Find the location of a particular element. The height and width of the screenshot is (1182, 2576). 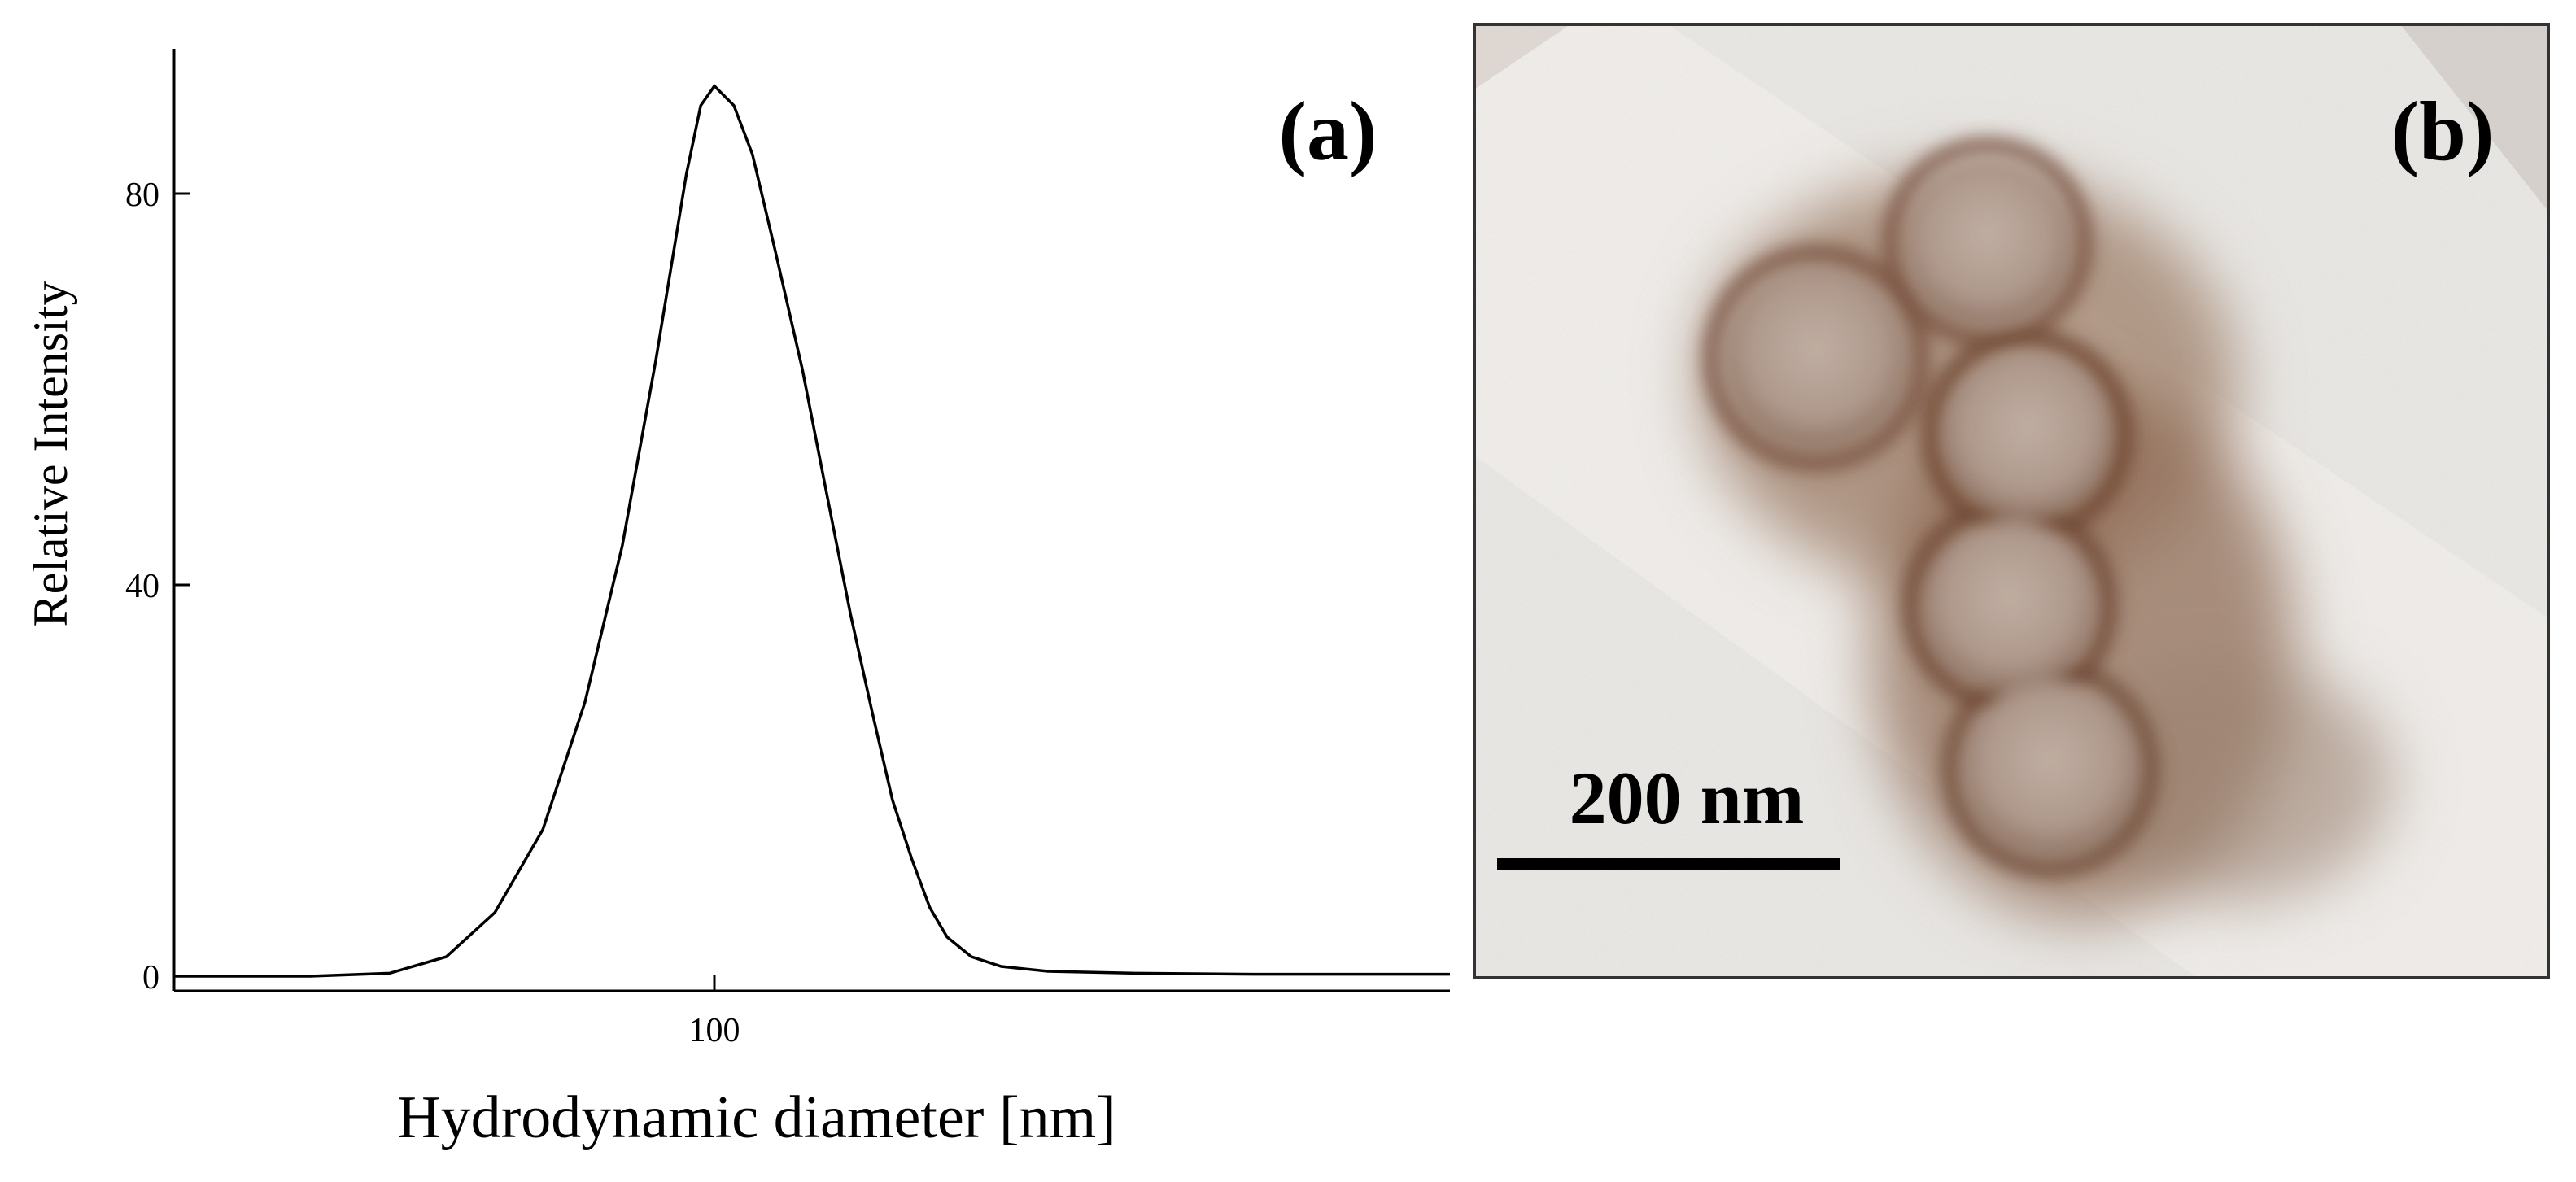

y-tick-label: 0 is located at coordinates (150, 978).